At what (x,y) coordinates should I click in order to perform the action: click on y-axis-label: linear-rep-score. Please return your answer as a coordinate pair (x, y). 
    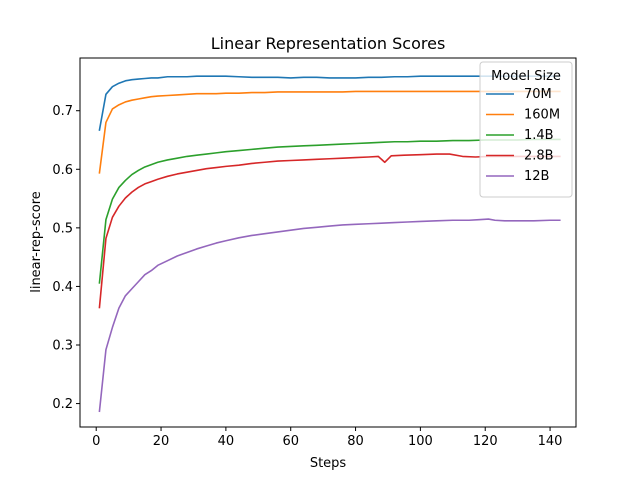
    Looking at the image, I should click on (36, 242).